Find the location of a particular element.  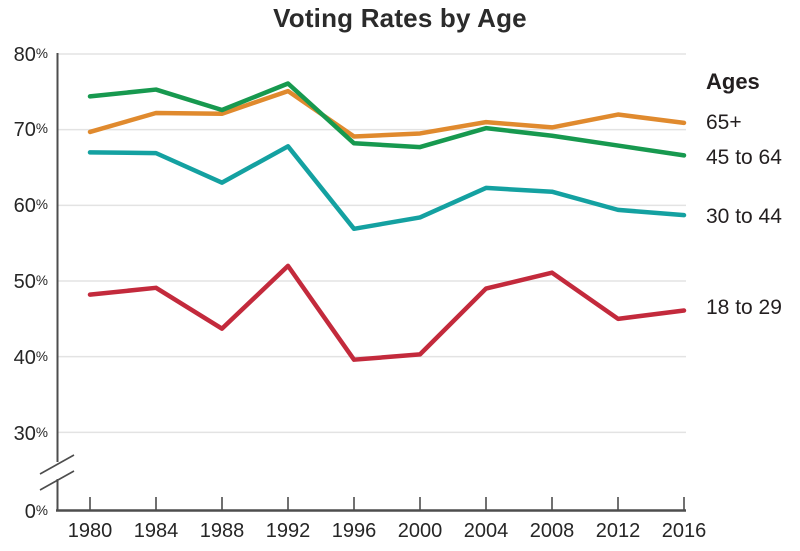

legend-item-18to29: 18 to 29 is located at coordinates (744, 307).